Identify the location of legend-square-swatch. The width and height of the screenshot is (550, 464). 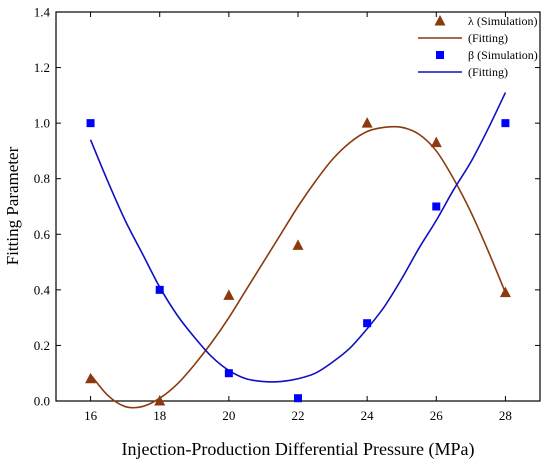
(440, 55).